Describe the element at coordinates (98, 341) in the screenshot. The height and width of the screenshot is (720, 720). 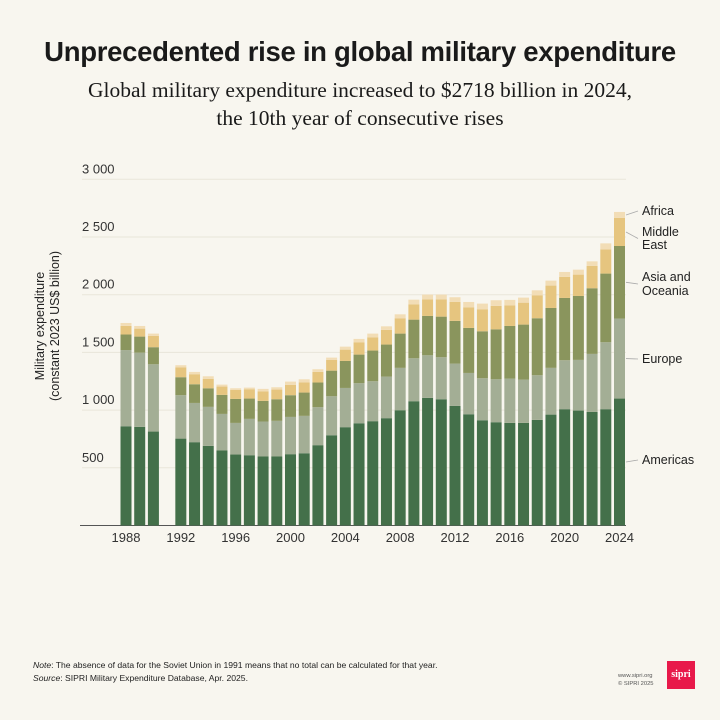
I see `y-tick-label: 1 500` at that location.